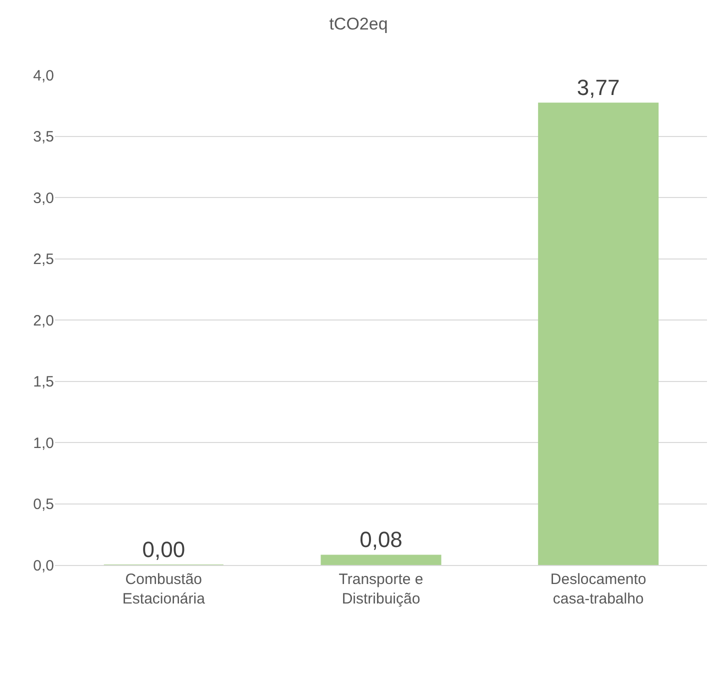  Describe the element at coordinates (381, 539) in the screenshot. I see `data-label: 0,08` at that location.